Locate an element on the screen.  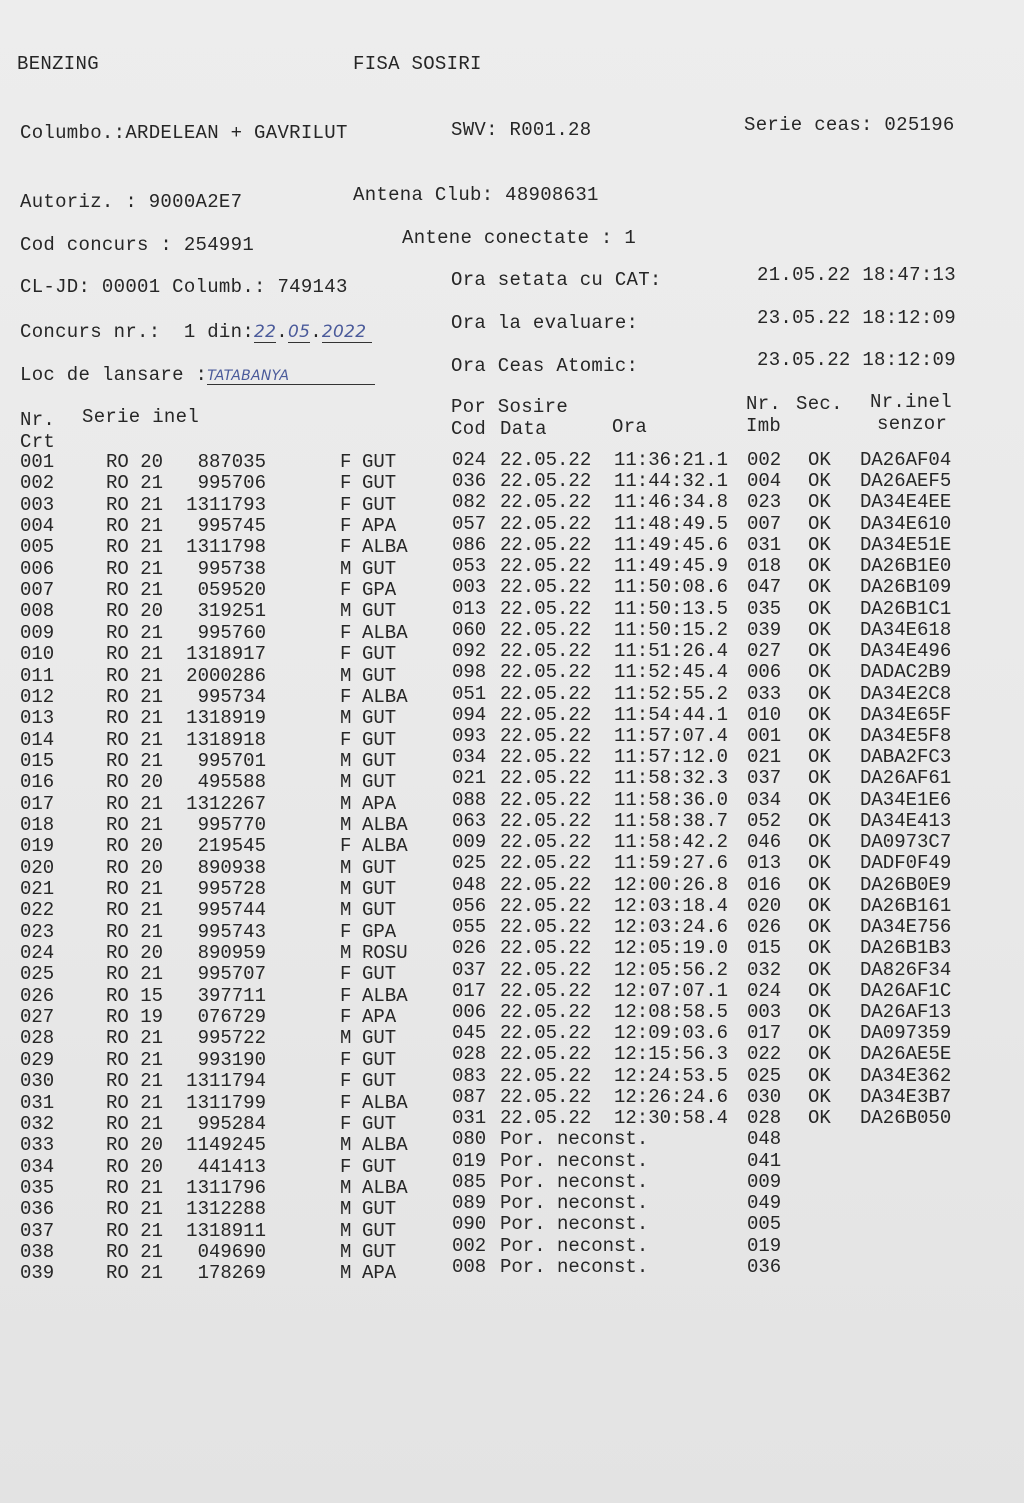
sensor-ring: DA34E51E is located at coordinates (906, 544).